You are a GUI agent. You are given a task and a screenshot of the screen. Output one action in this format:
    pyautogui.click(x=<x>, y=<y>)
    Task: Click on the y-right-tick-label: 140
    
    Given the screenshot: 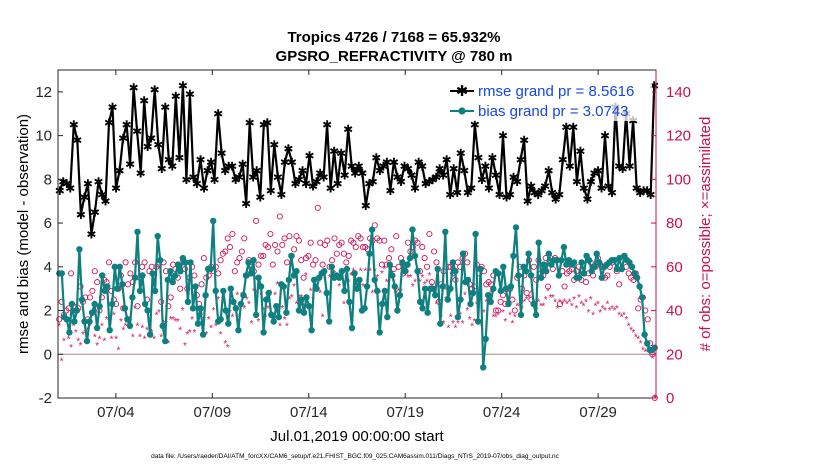 What is the action you would take?
    pyautogui.click(x=678, y=92)
    